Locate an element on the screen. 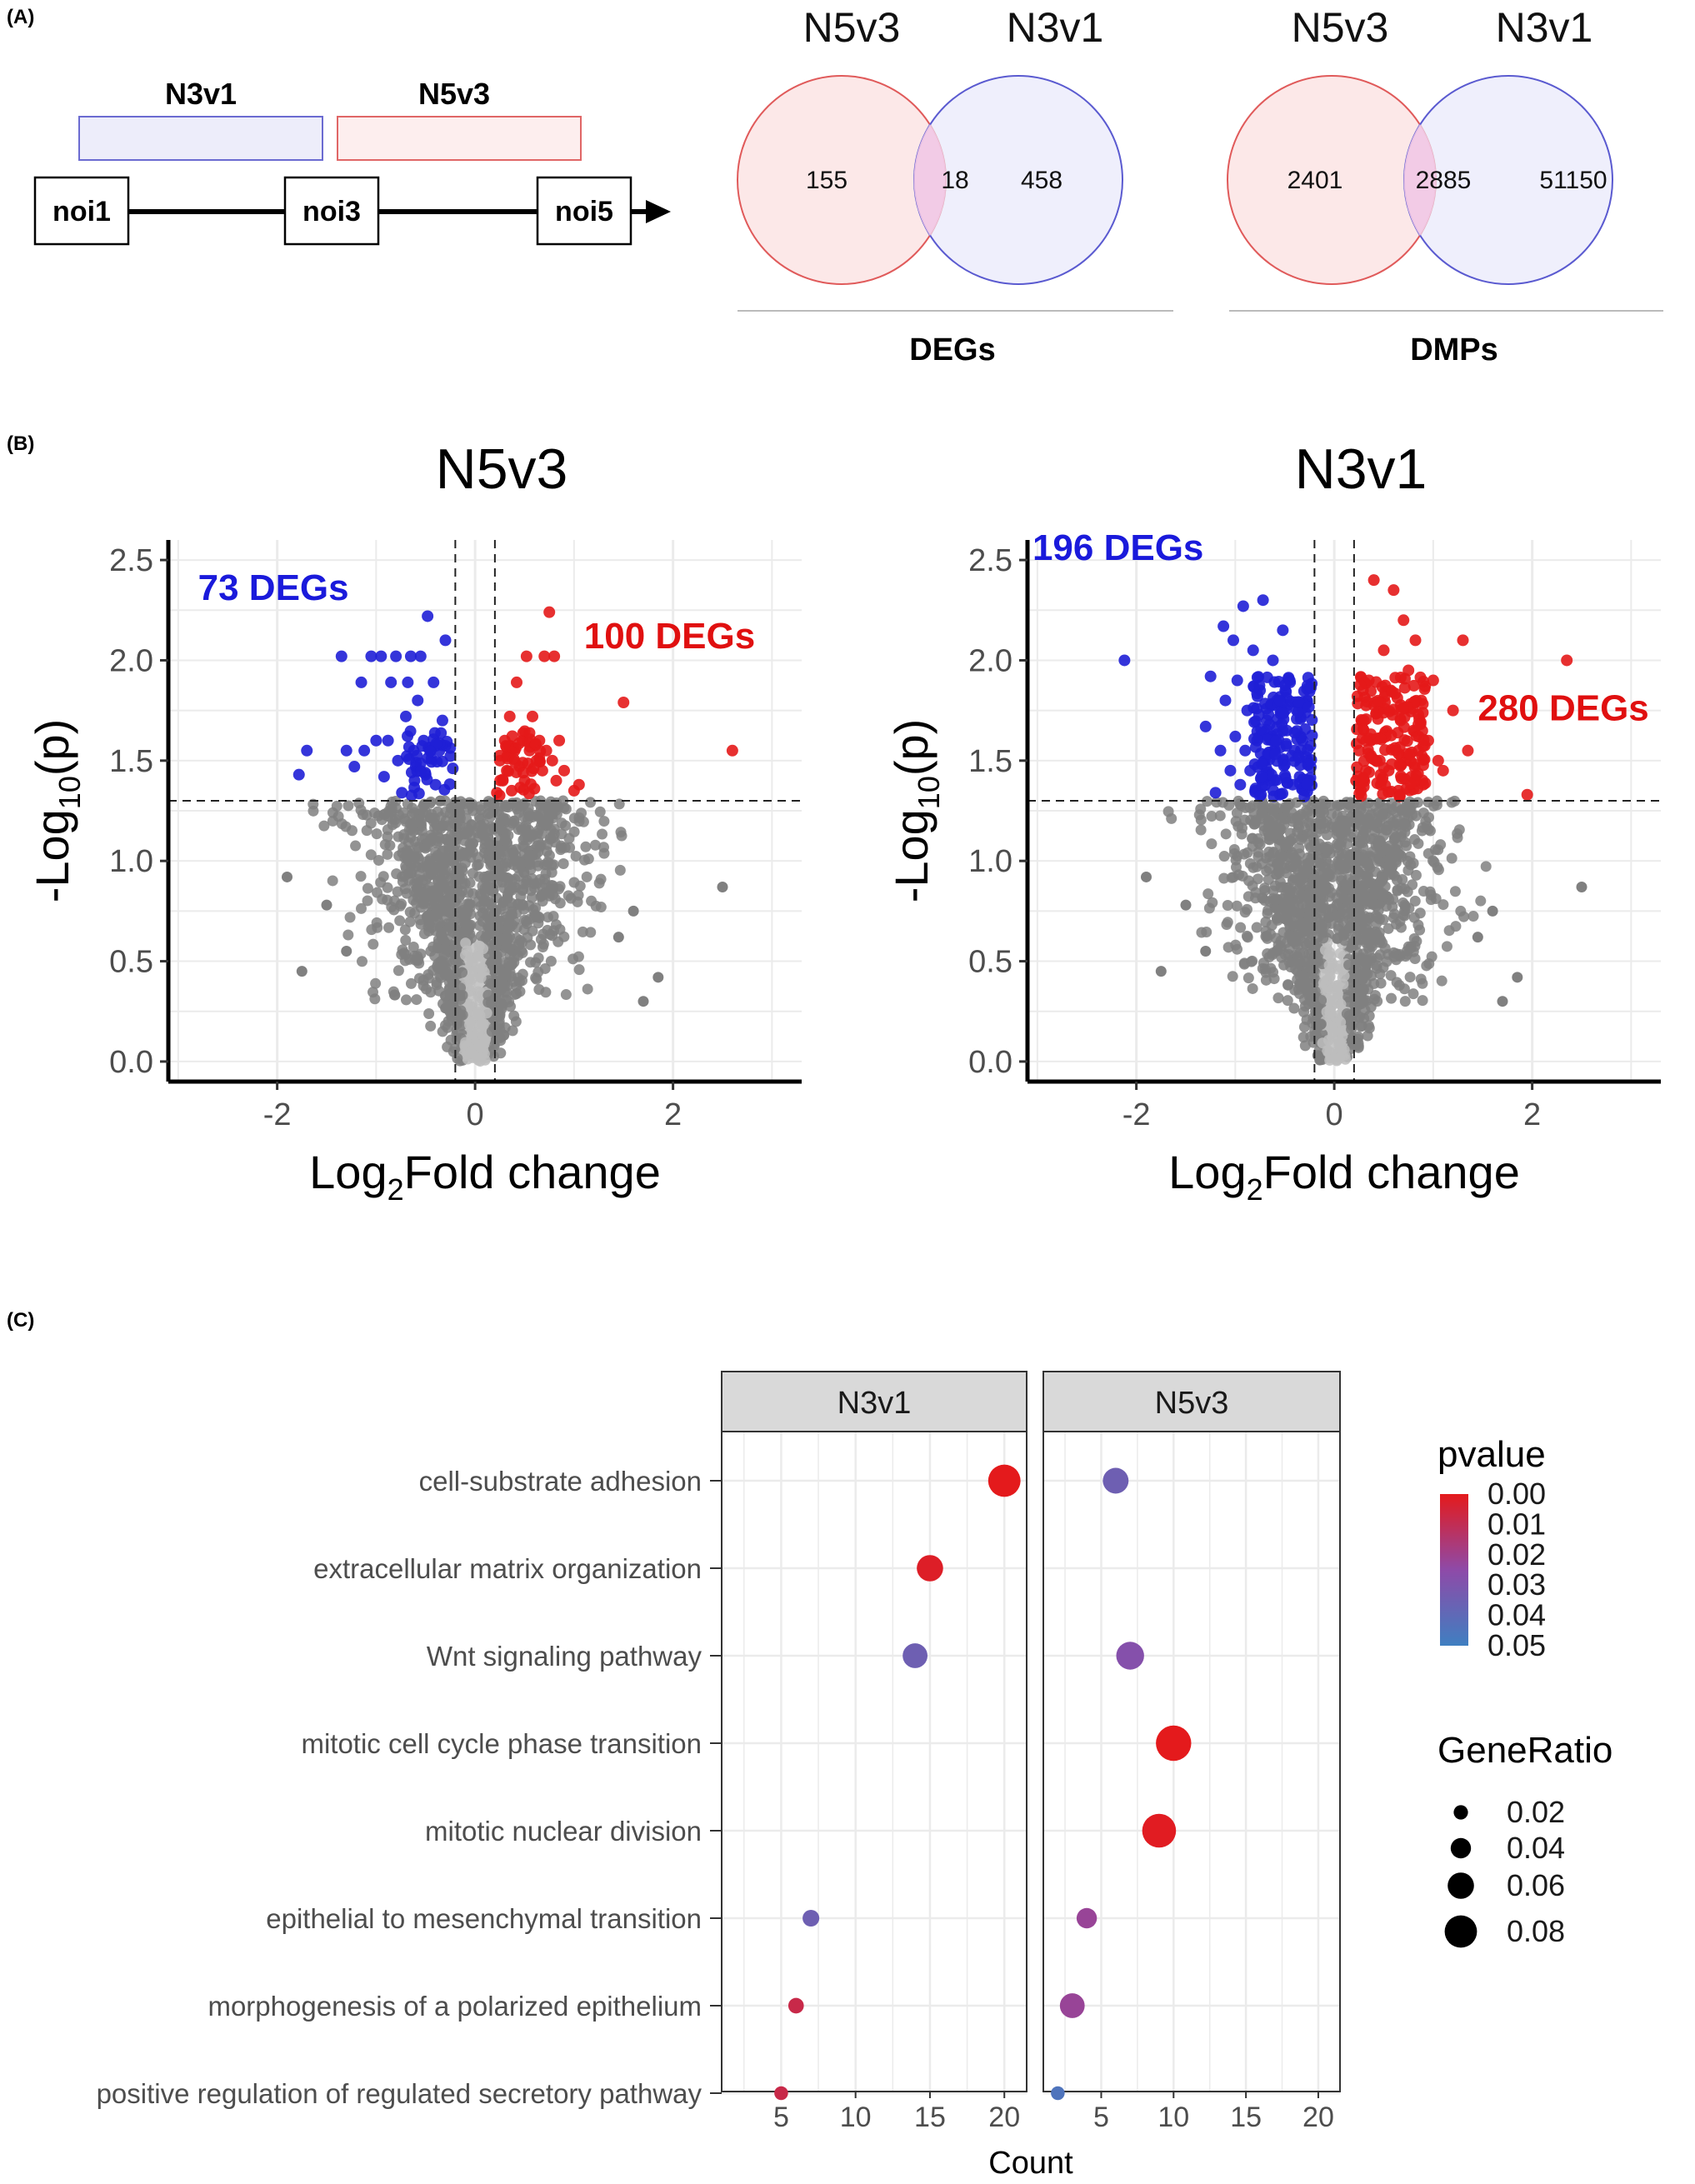 The height and width of the screenshot is (2184, 1695). facet-strip-label: N5v3 is located at coordinates (1192, 1403).